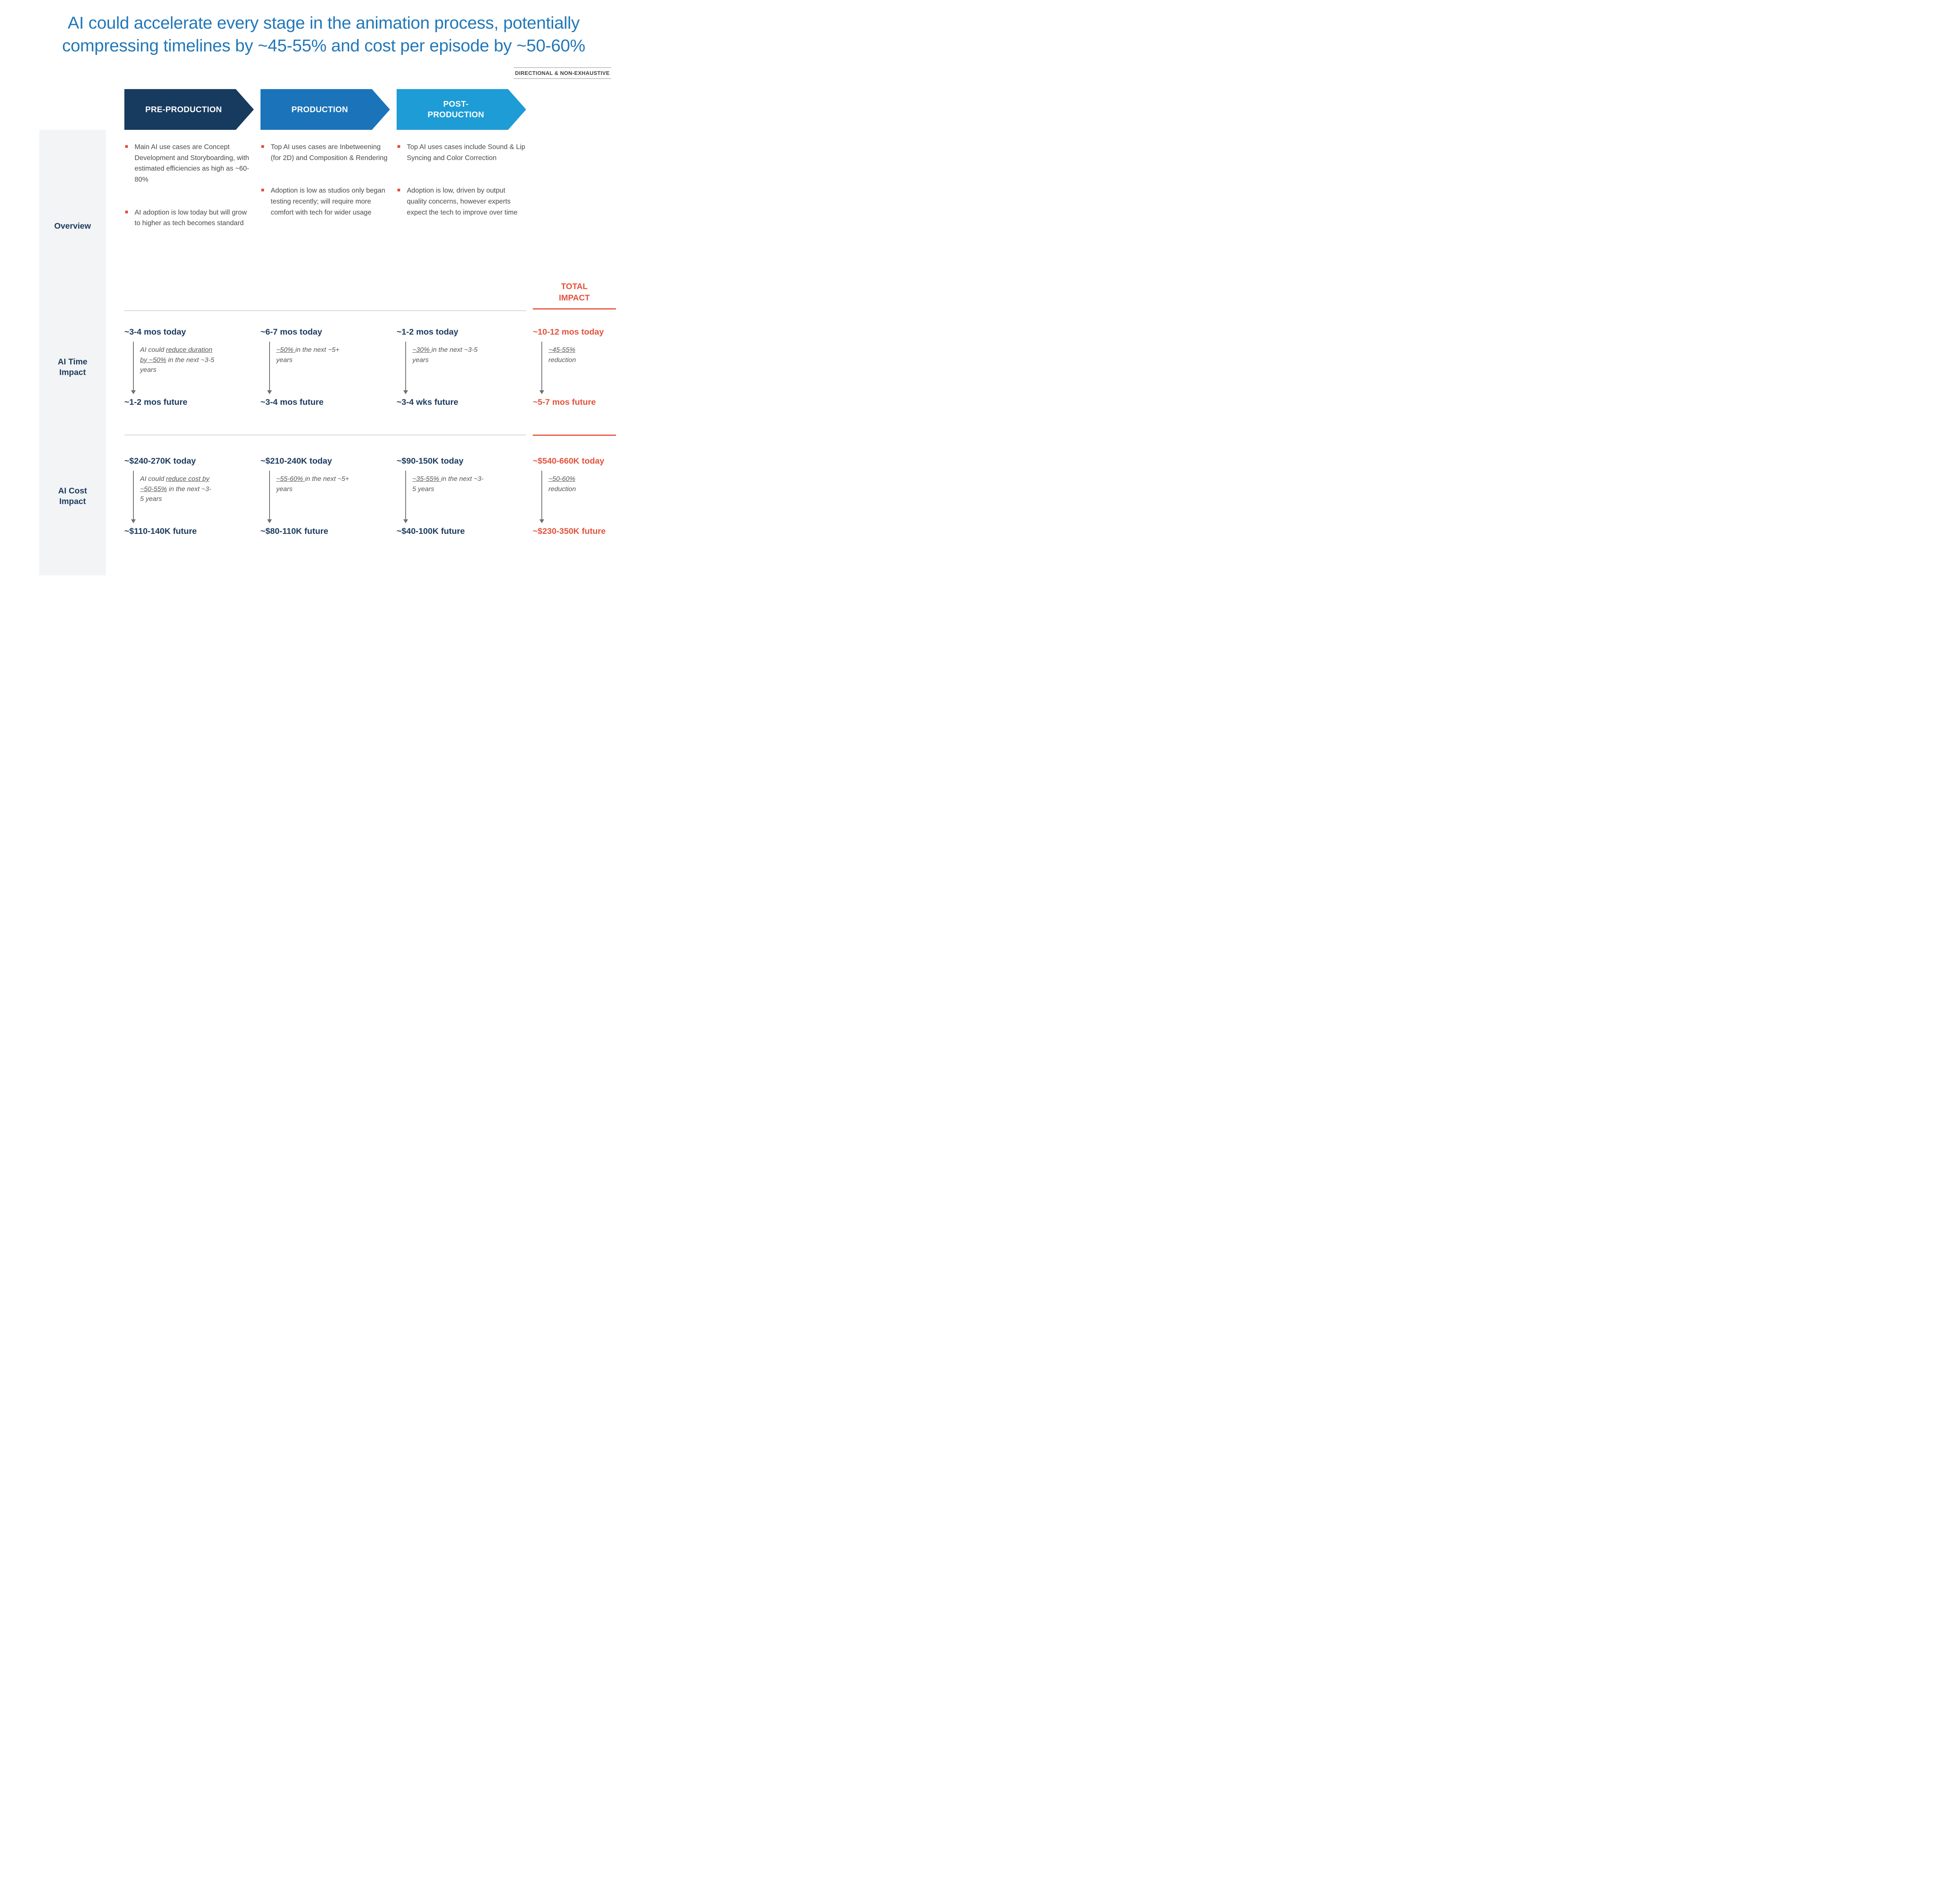 This screenshot has width=1942, height=1904. Describe the element at coordinates (323, 73) in the screenshot. I see `disclaimer-row: DIRECTIONAL & NON-EXHAUSTIVE` at that location.